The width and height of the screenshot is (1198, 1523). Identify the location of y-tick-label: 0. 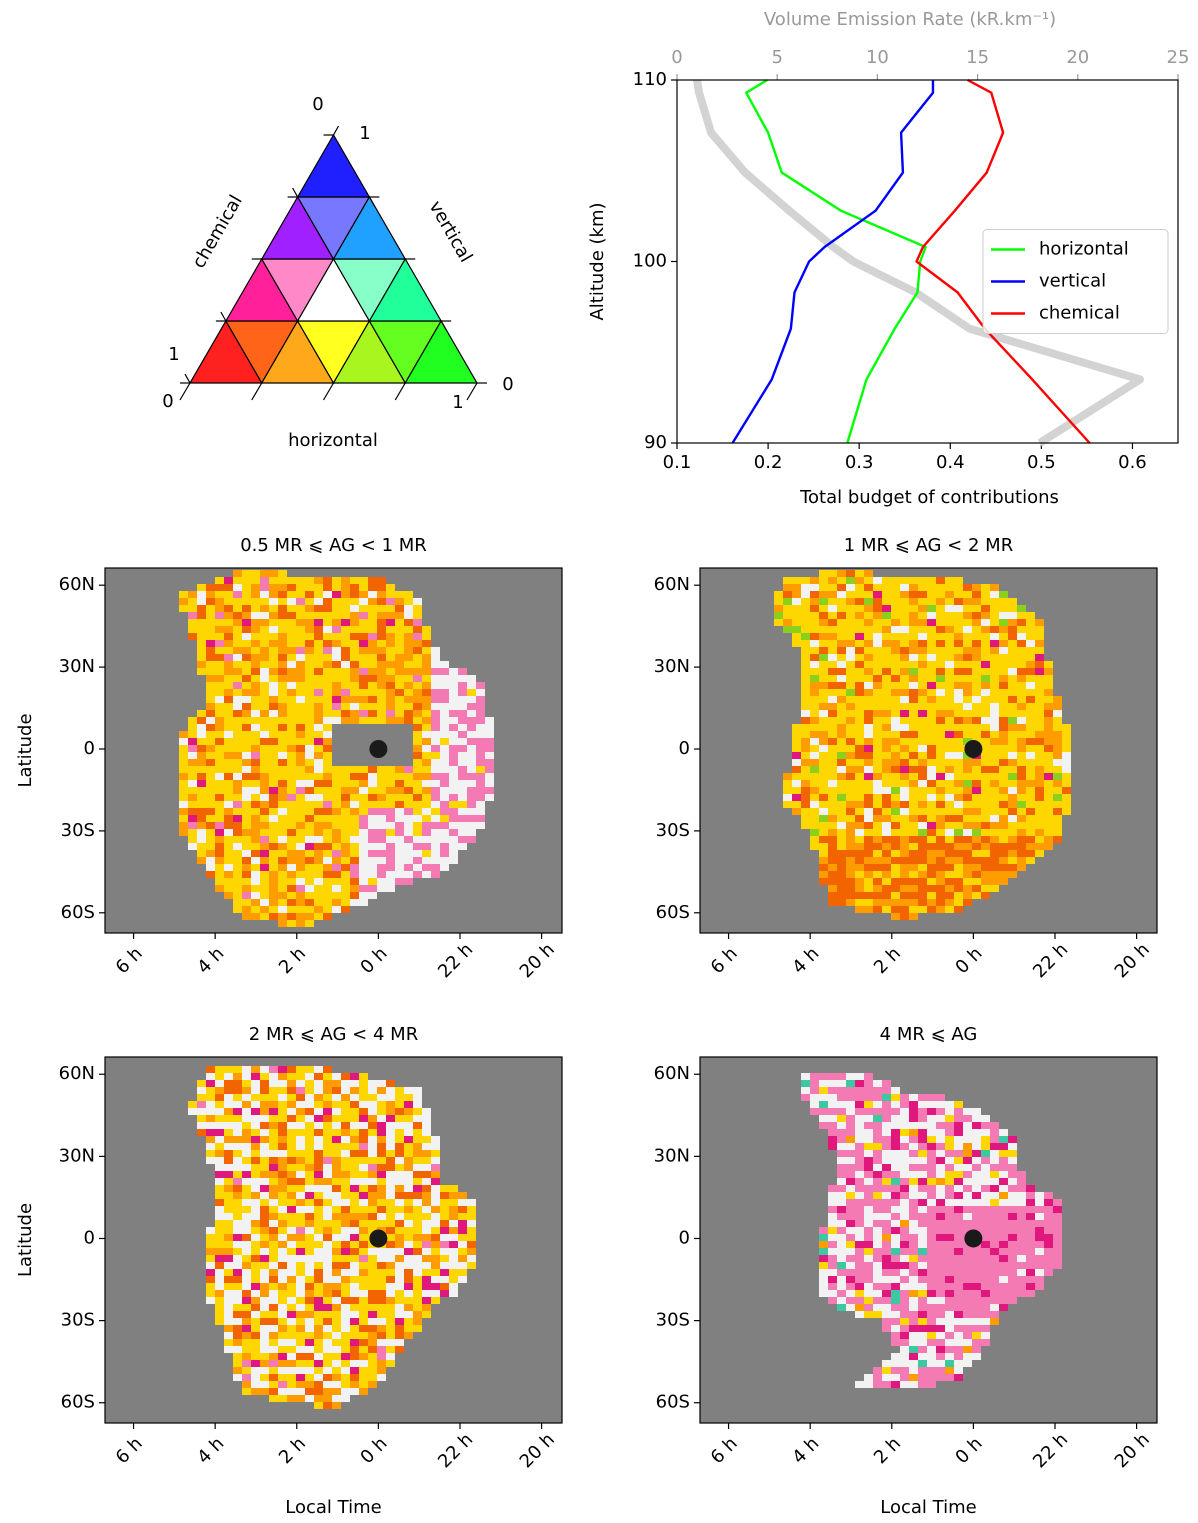
(684, 748).